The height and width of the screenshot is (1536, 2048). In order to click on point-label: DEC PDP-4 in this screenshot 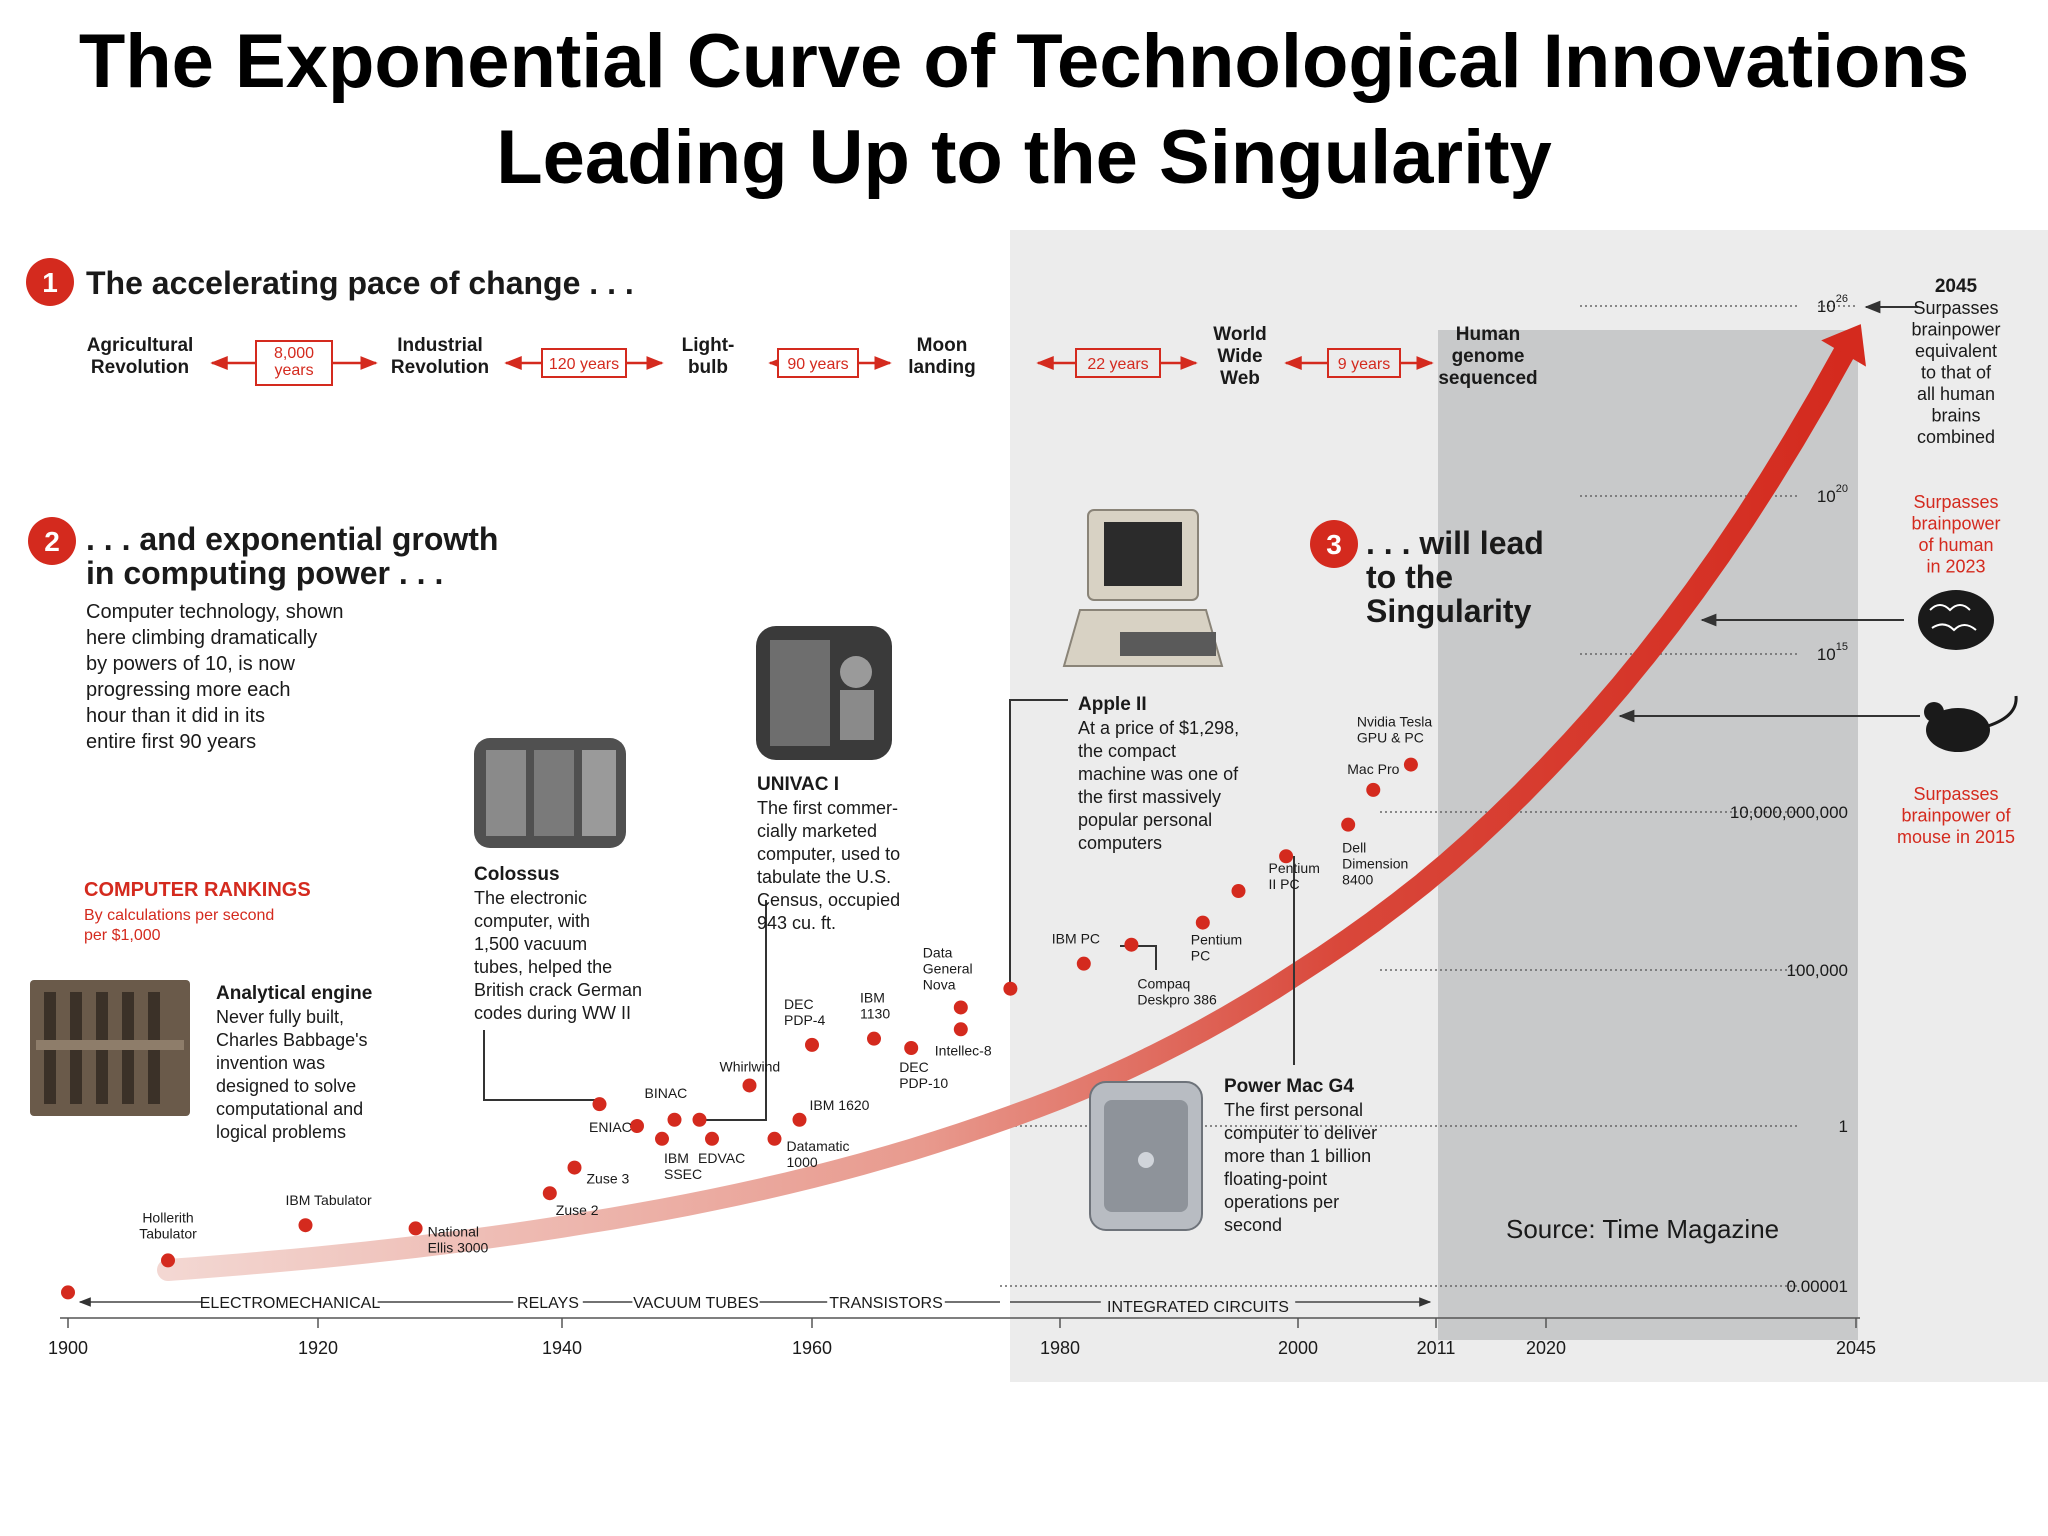, I will do `click(804, 1012)`.